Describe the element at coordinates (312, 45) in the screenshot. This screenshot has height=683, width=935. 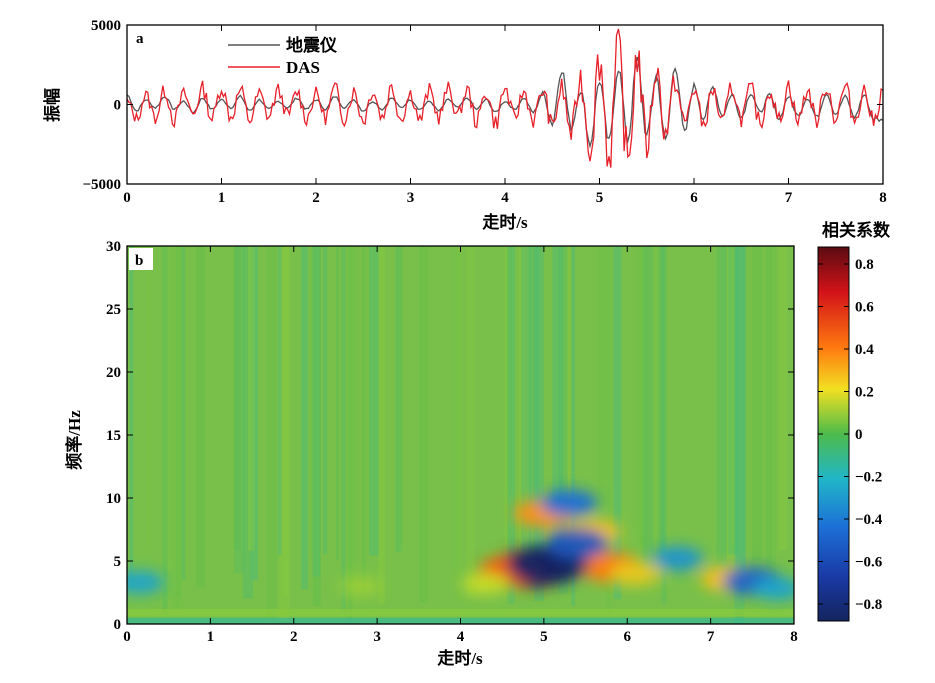
I see `legend-label-seismometer: 地震仪` at that location.